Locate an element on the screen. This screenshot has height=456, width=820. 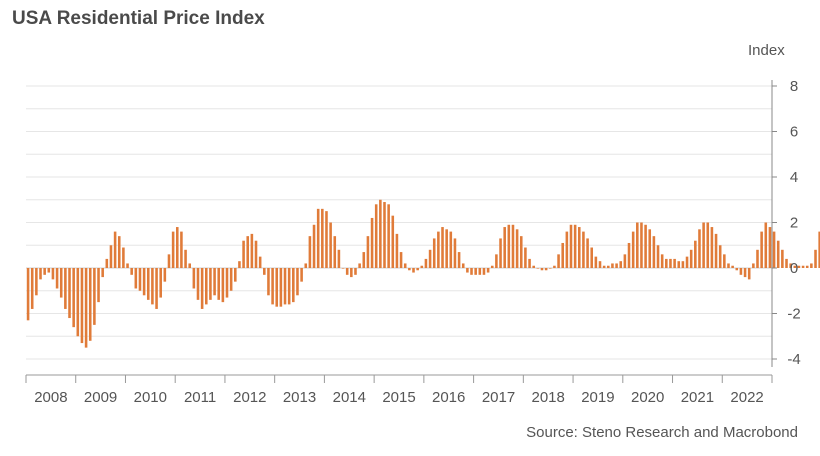
y-tick-label: 4 is located at coordinates (794, 177).